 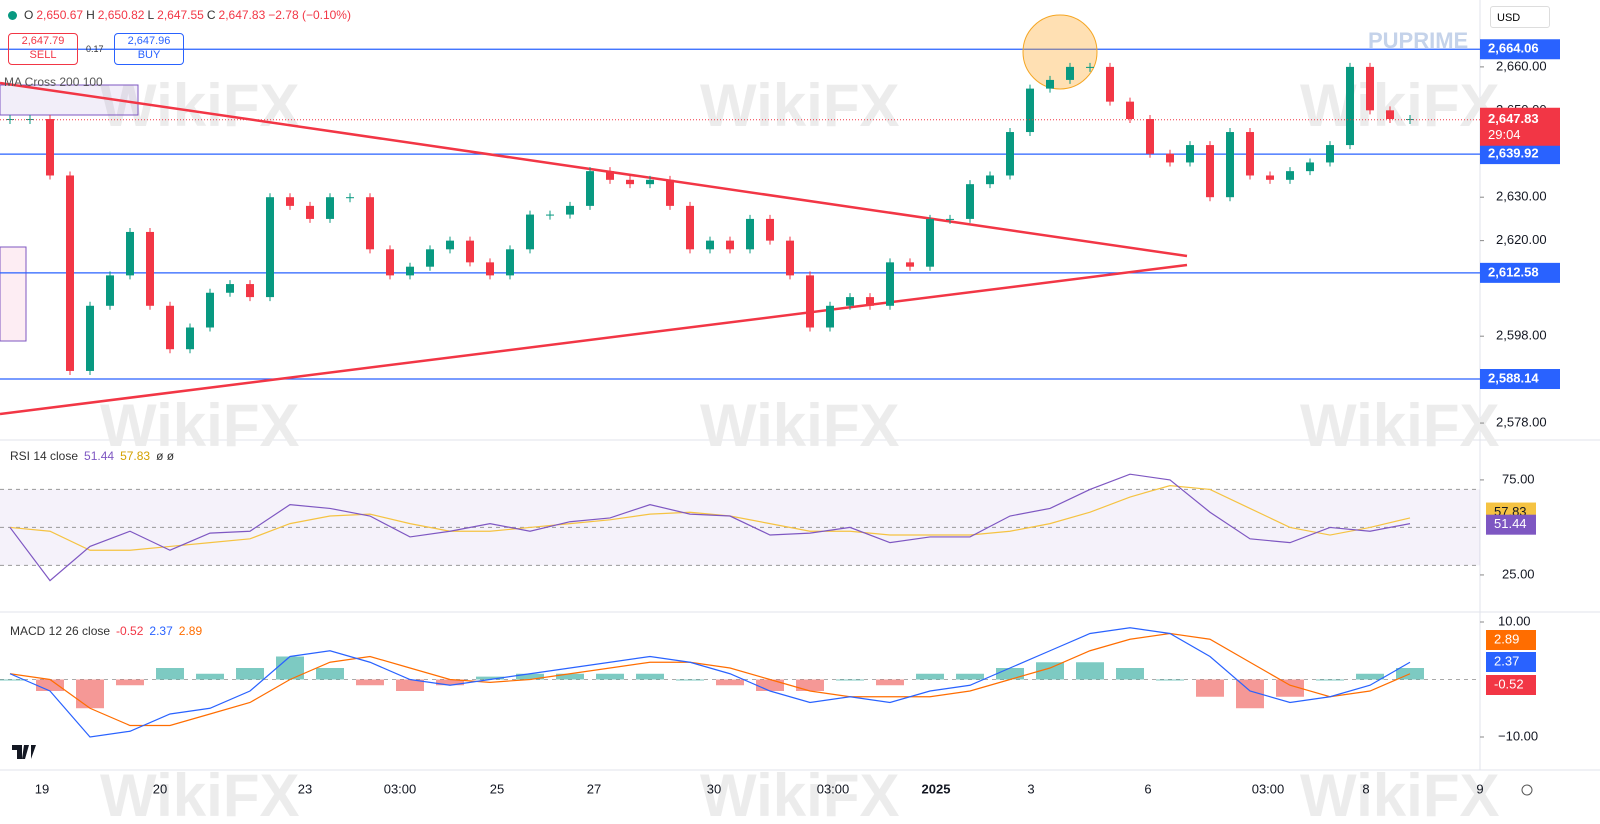 I want to click on c-key: C, so click(x=211, y=15).